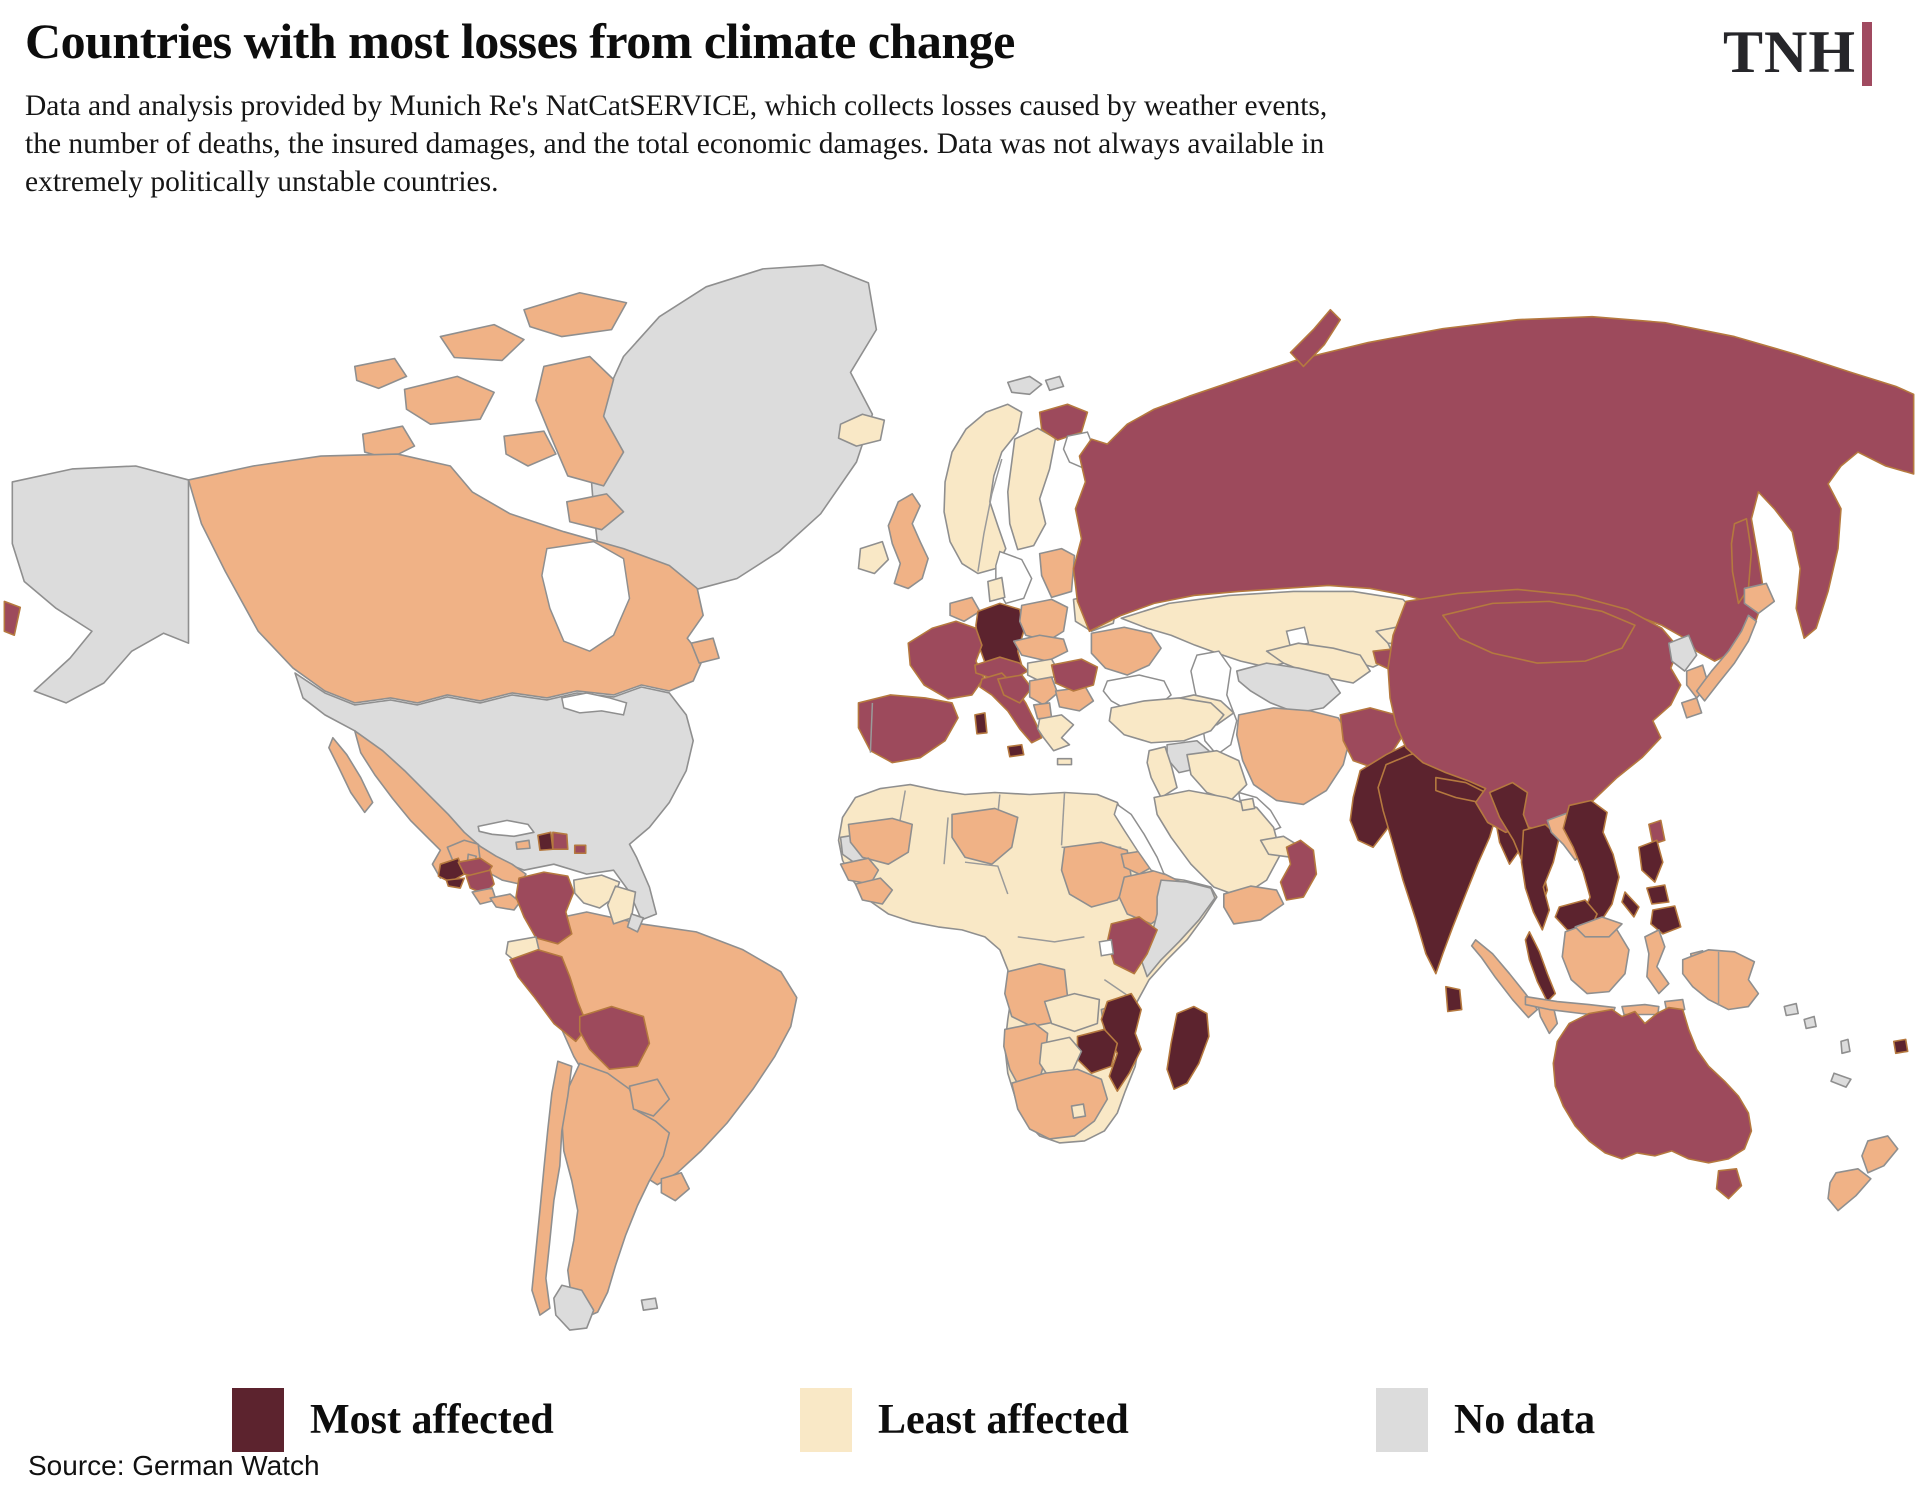 The image size is (1920, 1501). I want to click on country-uruguay, so click(675, 1186).